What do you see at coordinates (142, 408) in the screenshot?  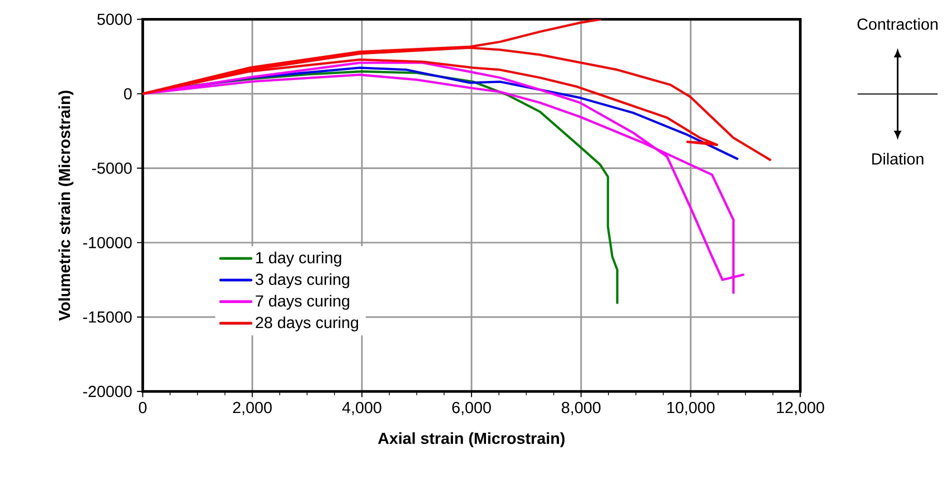 I see `x-tick-label: 0` at bounding box center [142, 408].